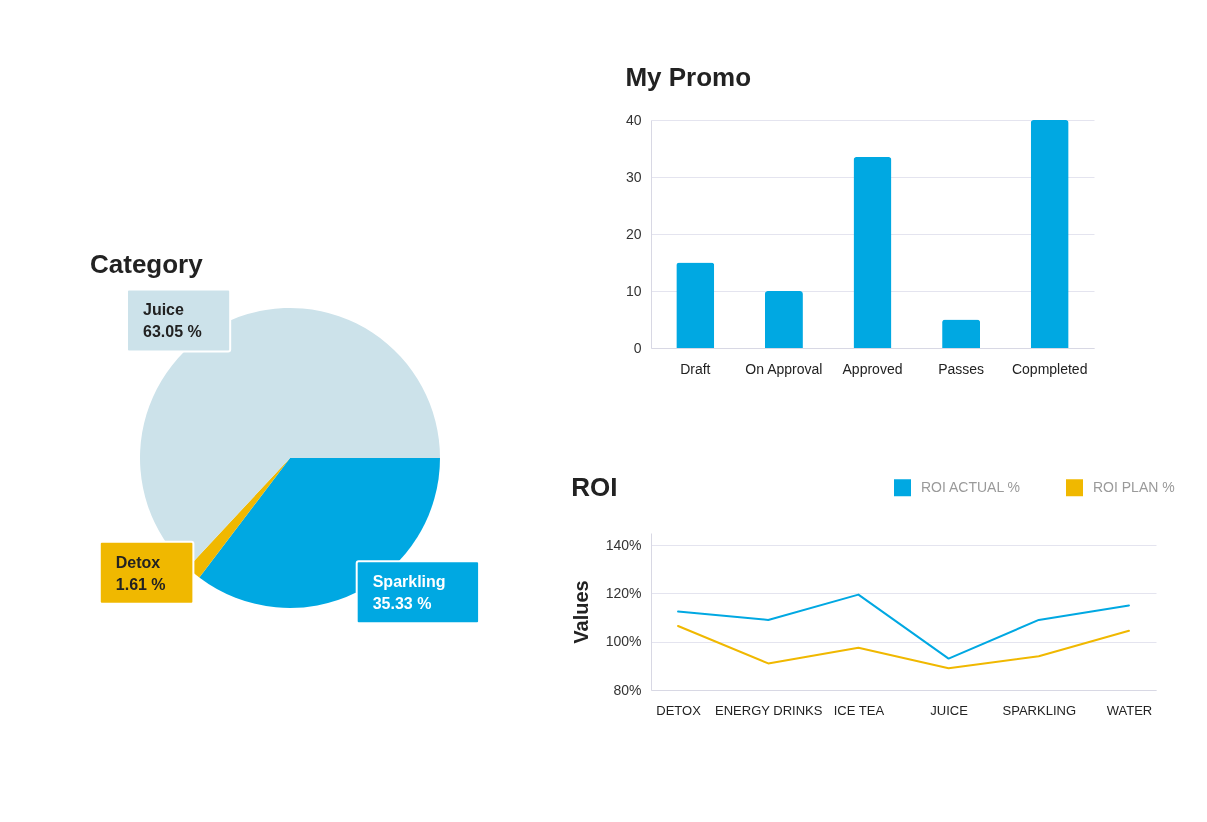  What do you see at coordinates (402, 604) in the screenshot?
I see `data-label: 35.33 %` at bounding box center [402, 604].